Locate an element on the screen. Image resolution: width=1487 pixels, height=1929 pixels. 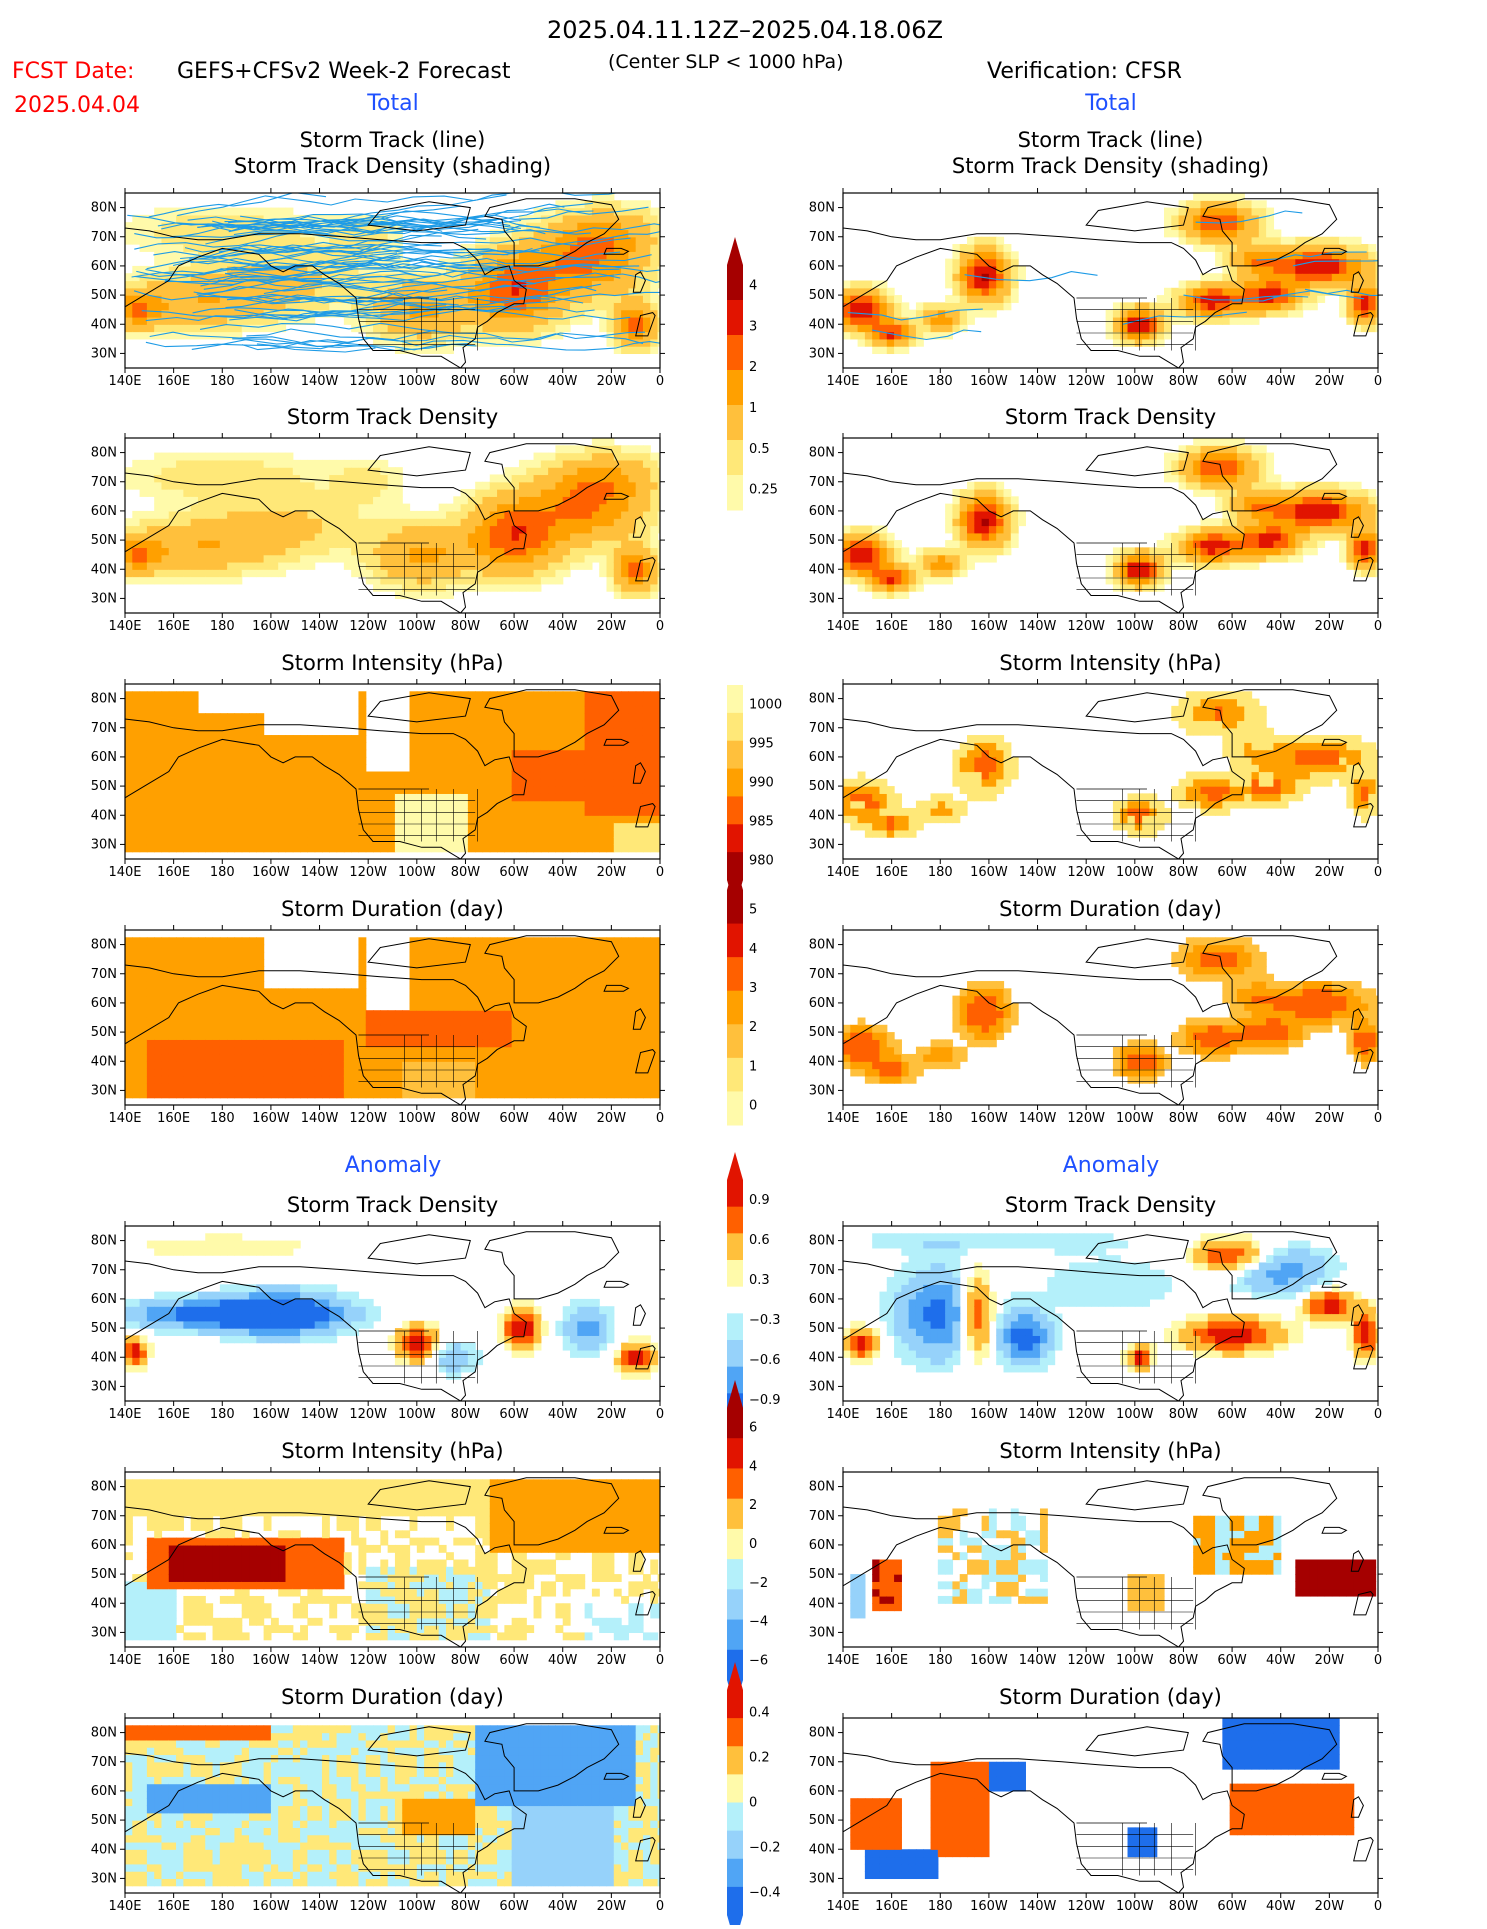
storm-track-line is located at coordinates (354, 310).